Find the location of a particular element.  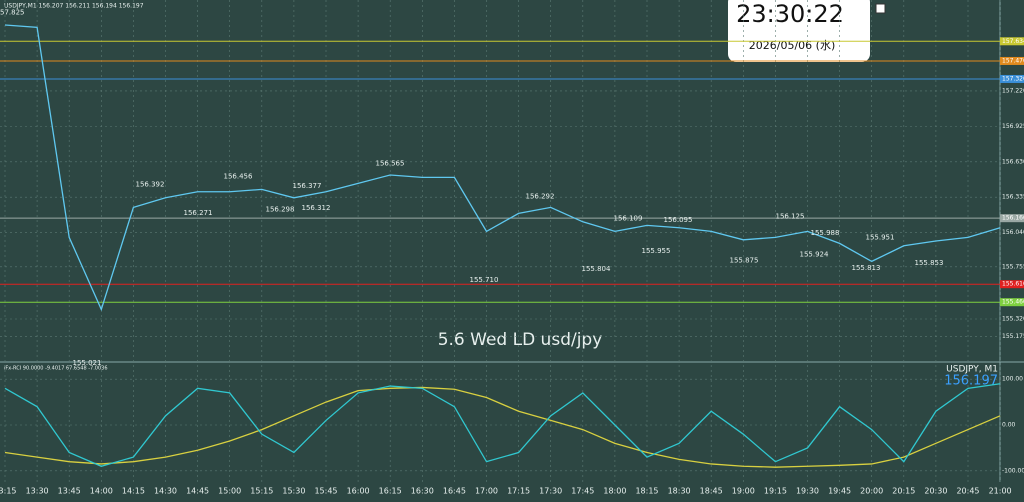

x-tick-label: 20:45 is located at coordinates (967, 491).